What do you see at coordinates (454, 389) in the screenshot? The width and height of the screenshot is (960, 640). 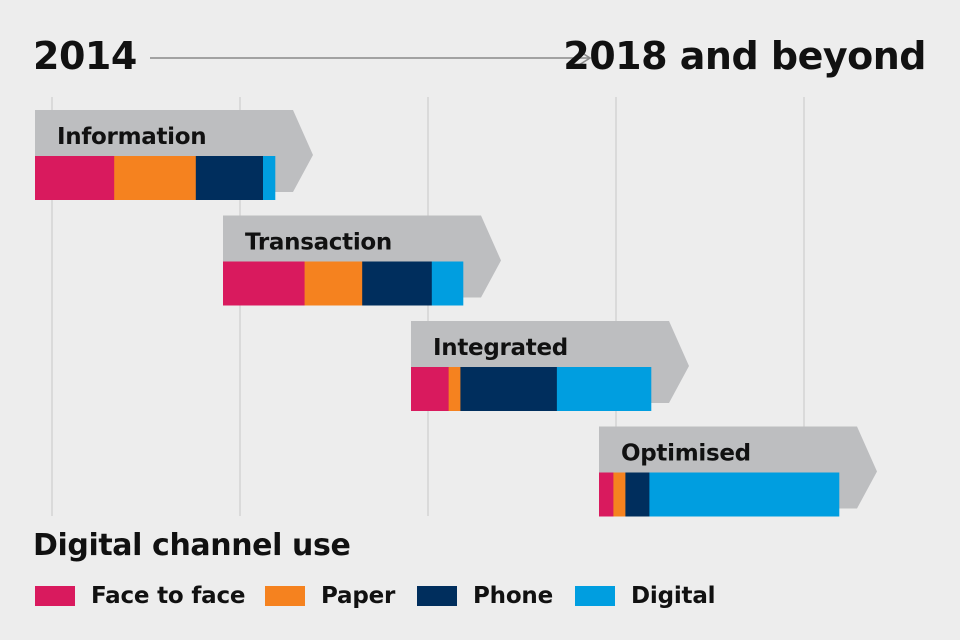 I see `bar-integrated-paper` at bounding box center [454, 389].